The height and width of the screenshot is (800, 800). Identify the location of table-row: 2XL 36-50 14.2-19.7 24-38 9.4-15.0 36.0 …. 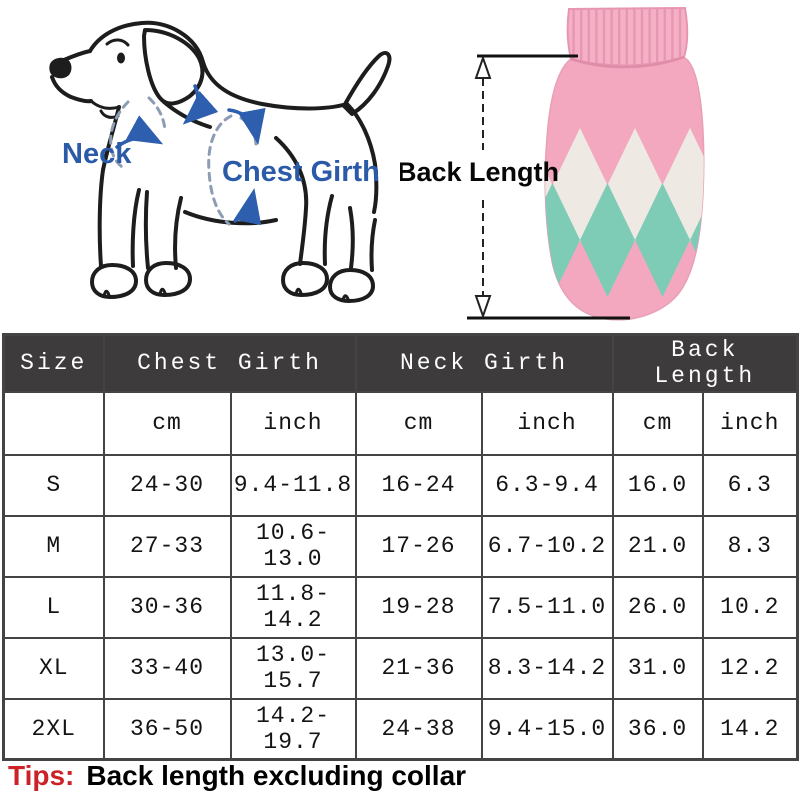
(400, 729).